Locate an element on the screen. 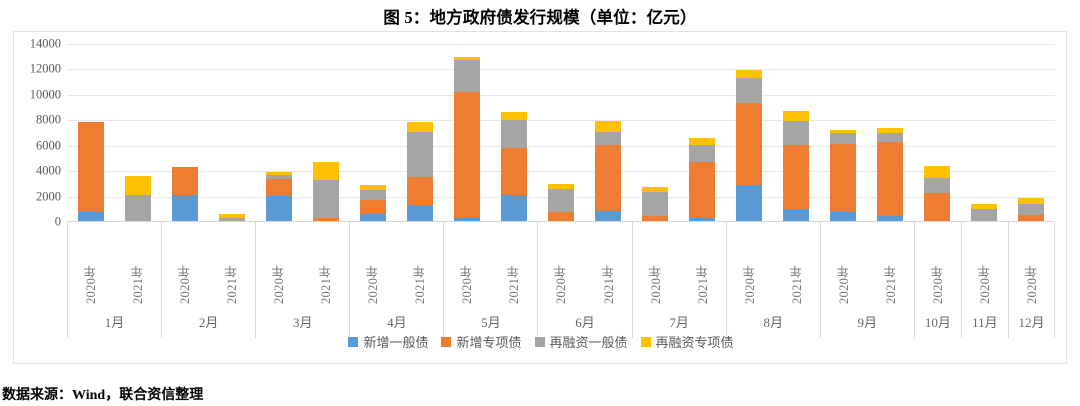  month-group-label: 10月 is located at coordinates (937, 322).